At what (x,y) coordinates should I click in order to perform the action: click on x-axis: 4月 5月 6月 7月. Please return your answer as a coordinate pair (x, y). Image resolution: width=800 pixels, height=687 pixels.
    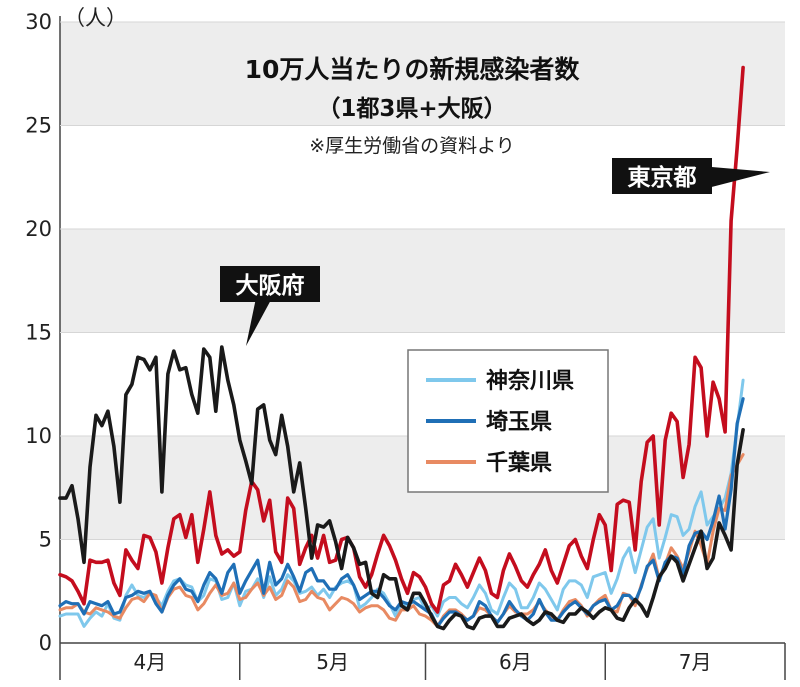
    Looking at the image, I should click on (422, 661).